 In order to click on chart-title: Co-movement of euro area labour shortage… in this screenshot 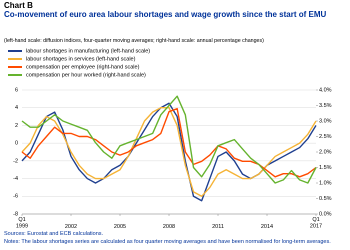, I will do `click(165, 14)`.